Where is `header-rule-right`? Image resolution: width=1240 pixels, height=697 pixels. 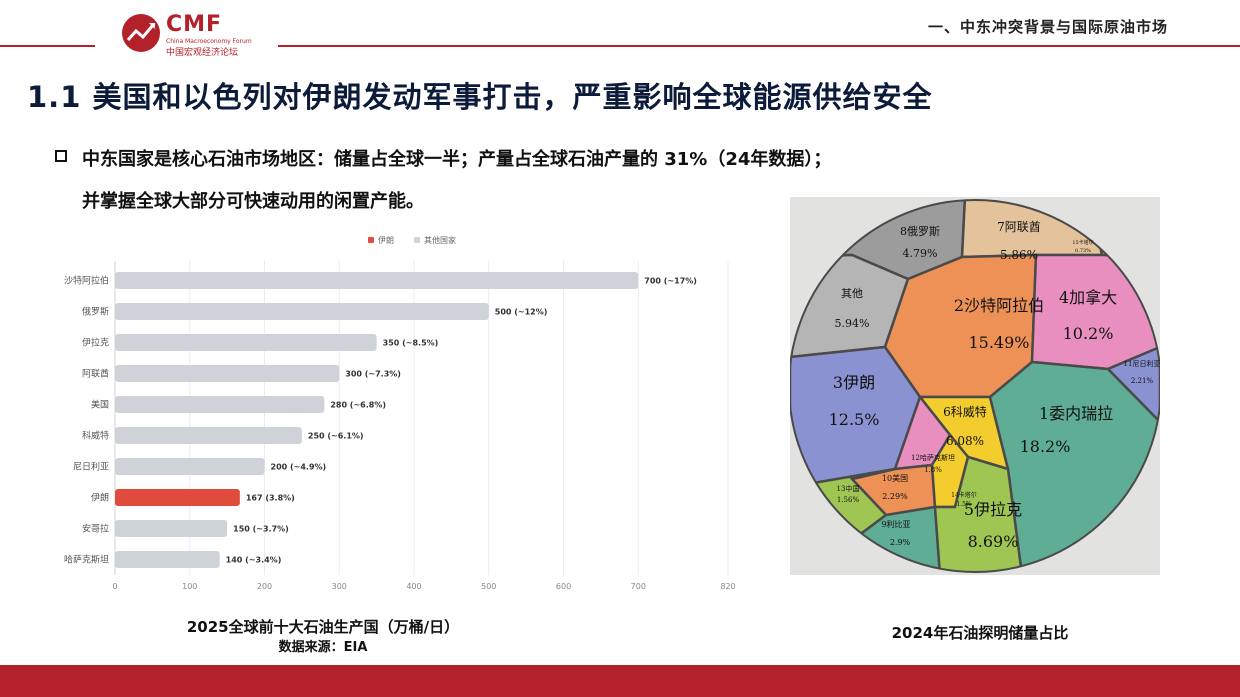 header-rule-right is located at coordinates (759, 46).